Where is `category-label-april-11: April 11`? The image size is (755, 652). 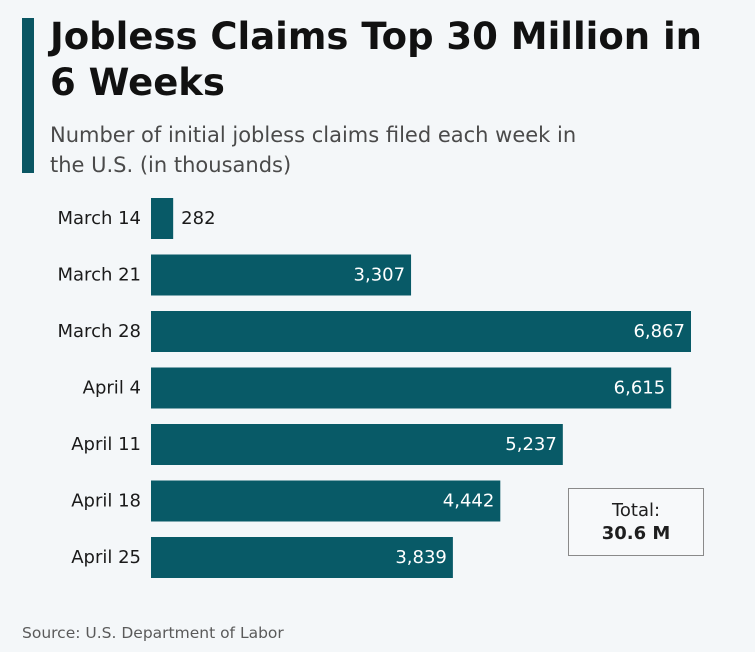
category-label-april-11: April 11 is located at coordinates (106, 444).